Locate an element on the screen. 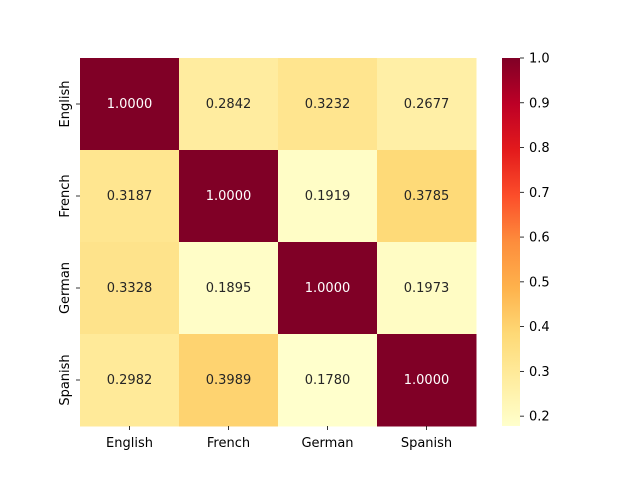  cell-value-label: 0.3232 is located at coordinates (328, 104).